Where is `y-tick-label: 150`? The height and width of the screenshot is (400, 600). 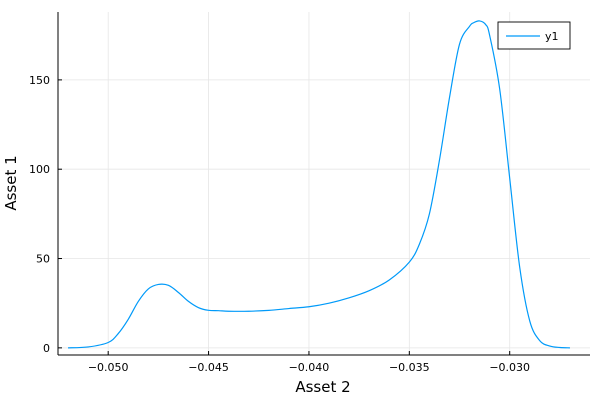
y-tick-label: 150 is located at coordinates (39, 80).